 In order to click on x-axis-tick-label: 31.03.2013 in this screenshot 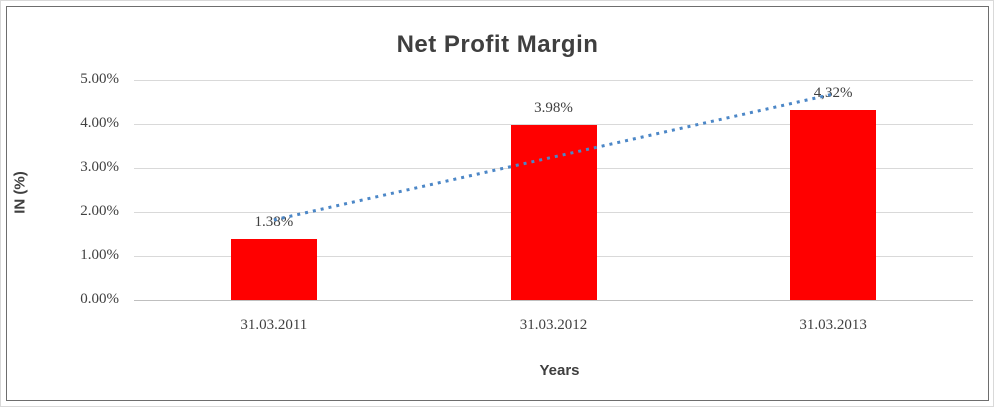, I will do `click(833, 325)`.